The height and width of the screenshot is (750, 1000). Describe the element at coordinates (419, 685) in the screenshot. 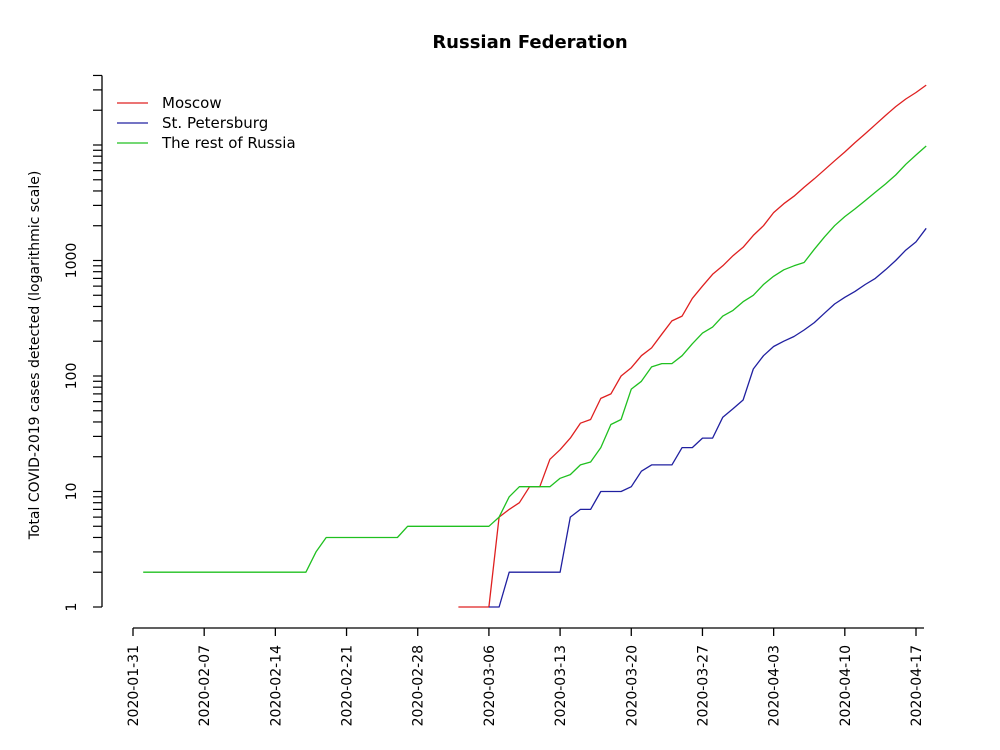

I see `x-tick-label: 2020-02-28` at that location.